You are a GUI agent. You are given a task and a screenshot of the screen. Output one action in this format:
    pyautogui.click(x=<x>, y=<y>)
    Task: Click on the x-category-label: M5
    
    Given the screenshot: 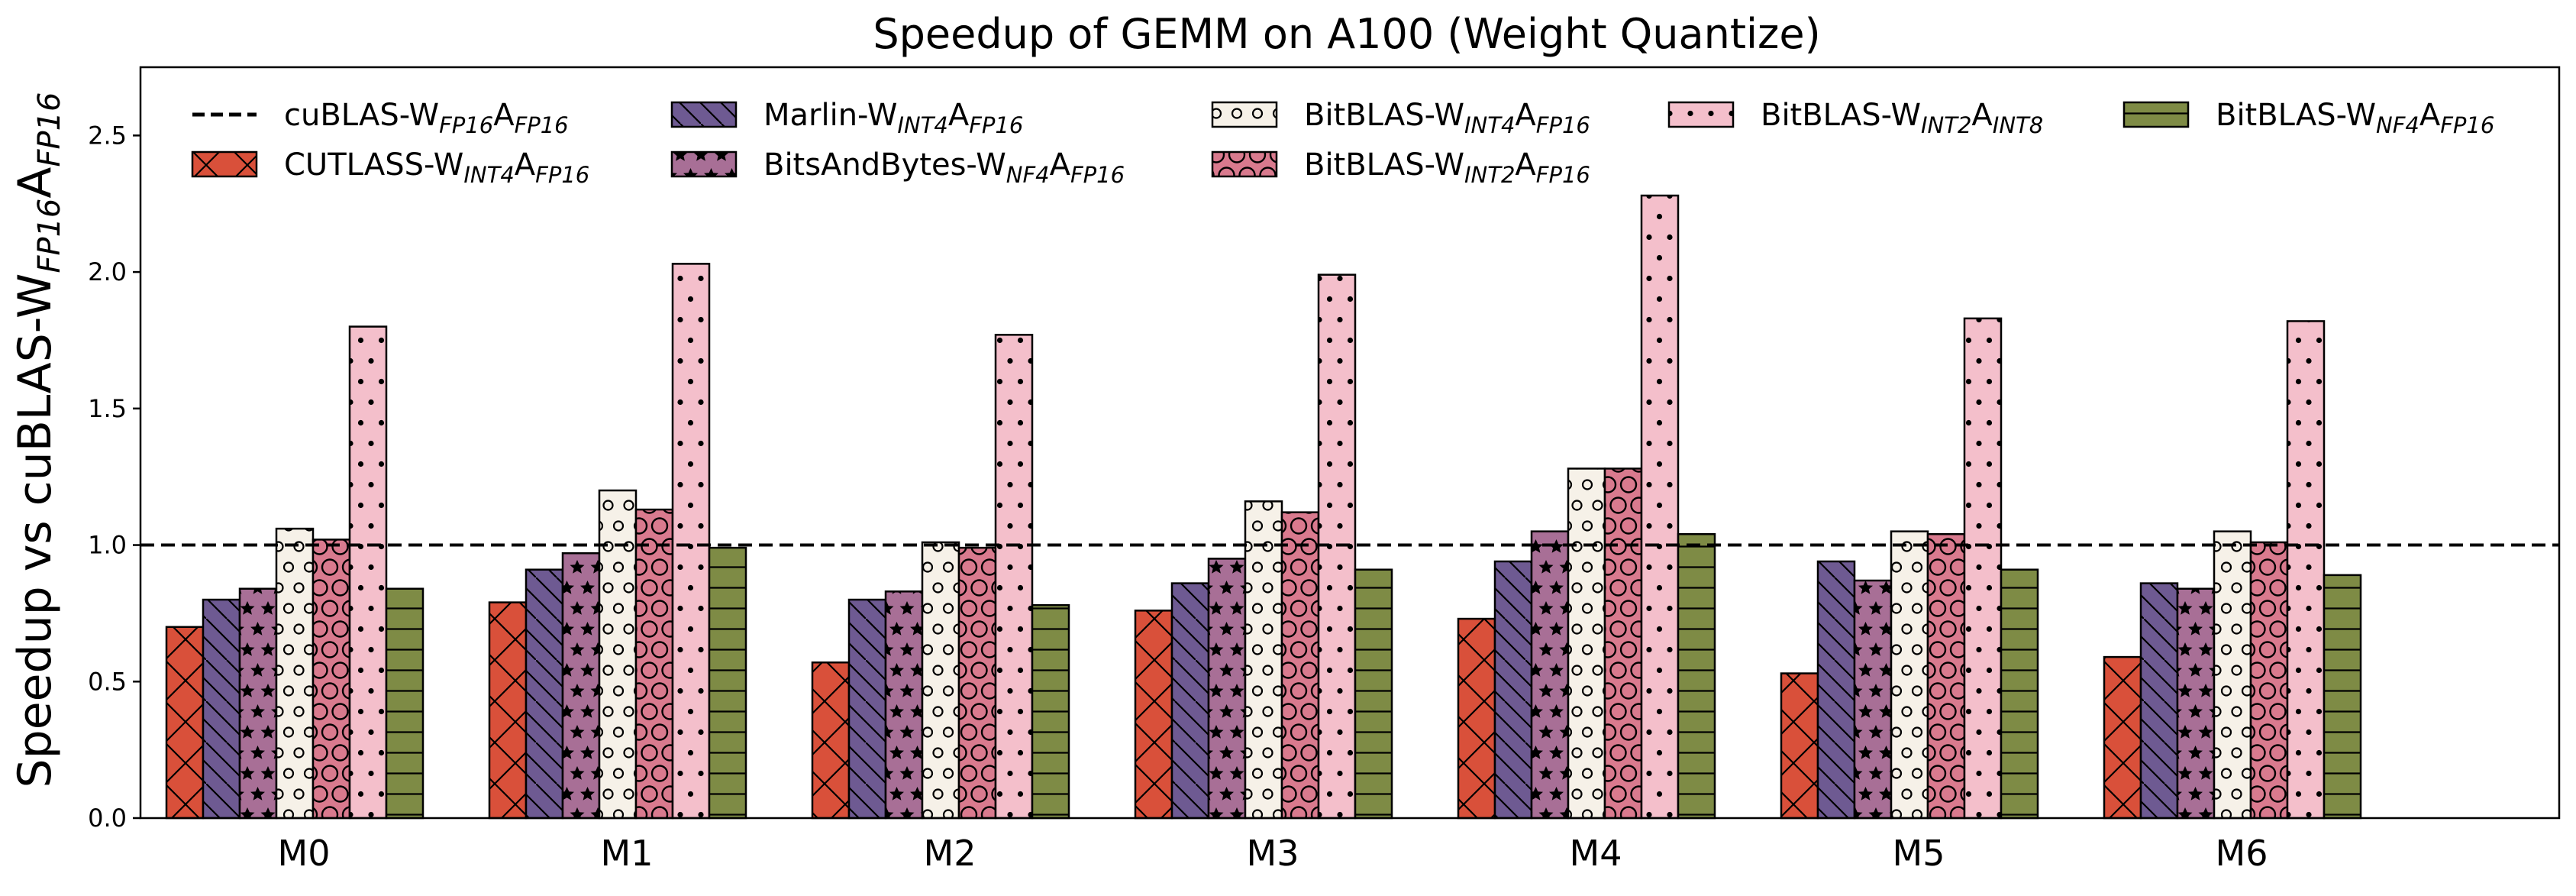 What is the action you would take?
    pyautogui.click(x=1919, y=853)
    